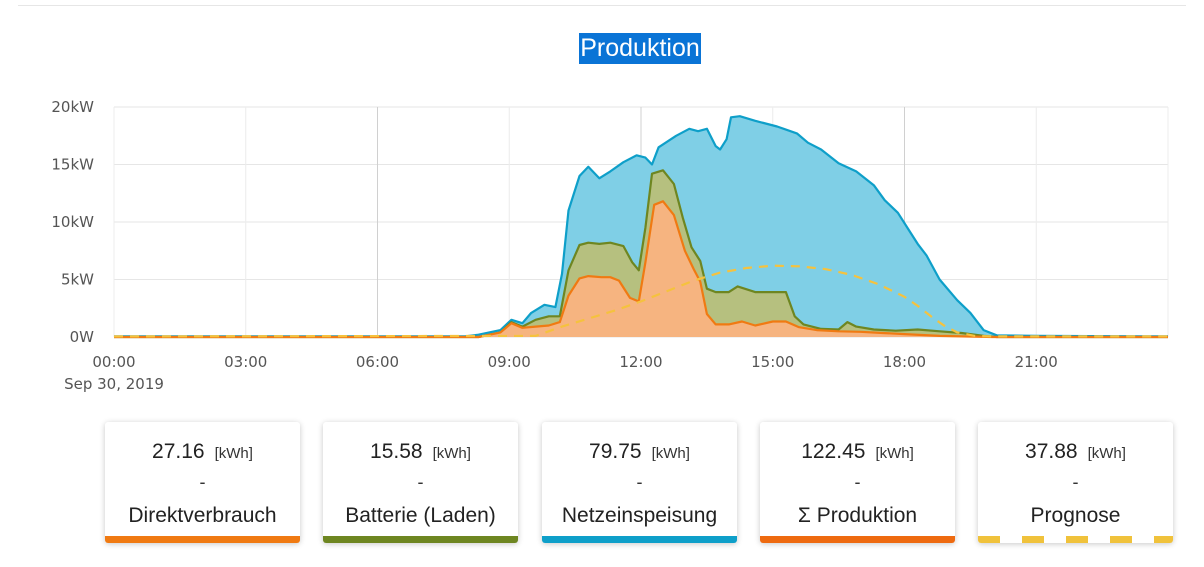 The height and width of the screenshot is (567, 1204). I want to click on card-label: Batterie (Laden), so click(420, 515).